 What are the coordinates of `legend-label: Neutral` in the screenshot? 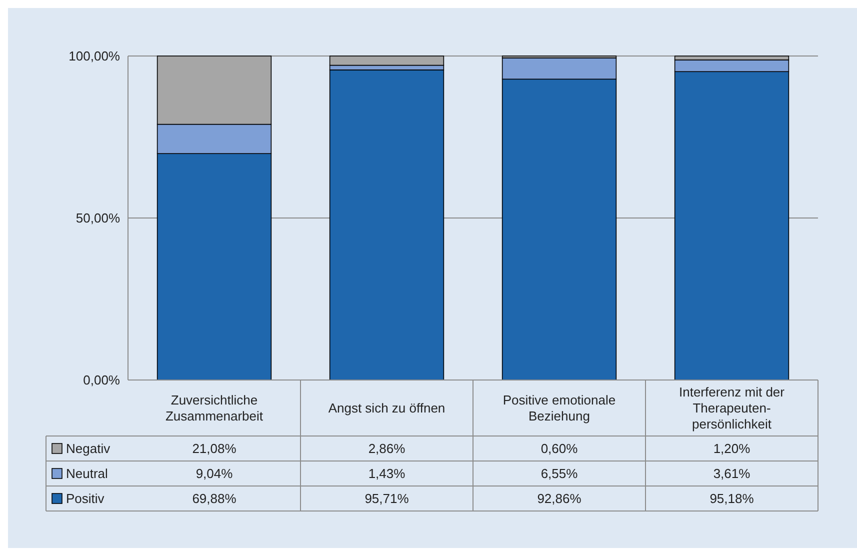 It's located at (87, 474).